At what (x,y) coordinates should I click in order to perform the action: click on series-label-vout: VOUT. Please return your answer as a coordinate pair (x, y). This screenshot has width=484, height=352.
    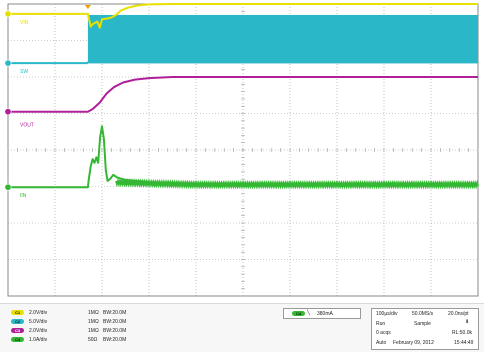
    Looking at the image, I should click on (27, 126).